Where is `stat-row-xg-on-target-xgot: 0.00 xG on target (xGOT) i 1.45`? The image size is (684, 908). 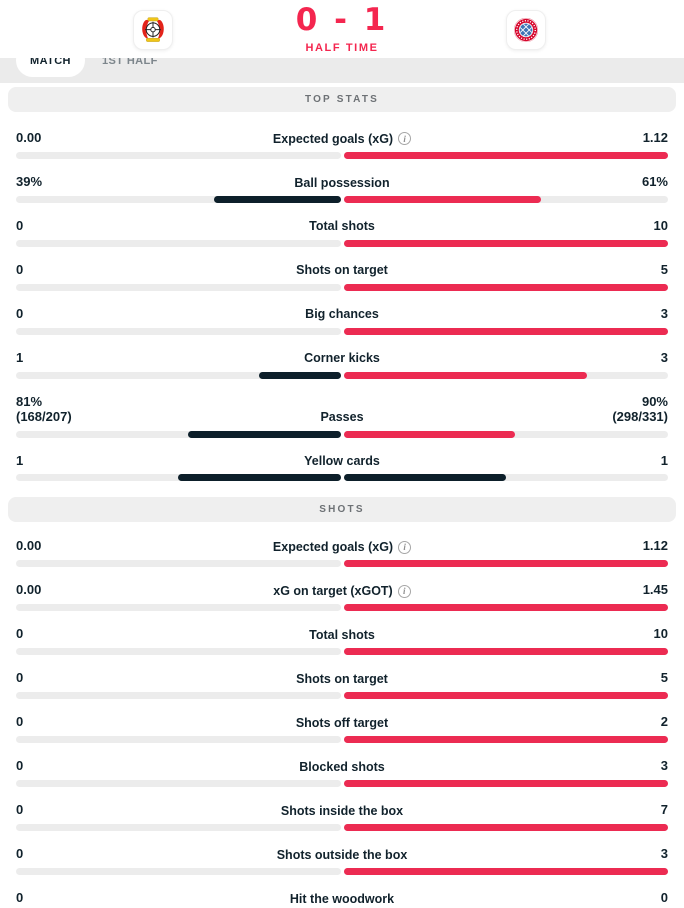
stat-row-xg-on-target-xgot: 0.00 xG on target (xGOT) i 1.45 is located at coordinates (342, 597).